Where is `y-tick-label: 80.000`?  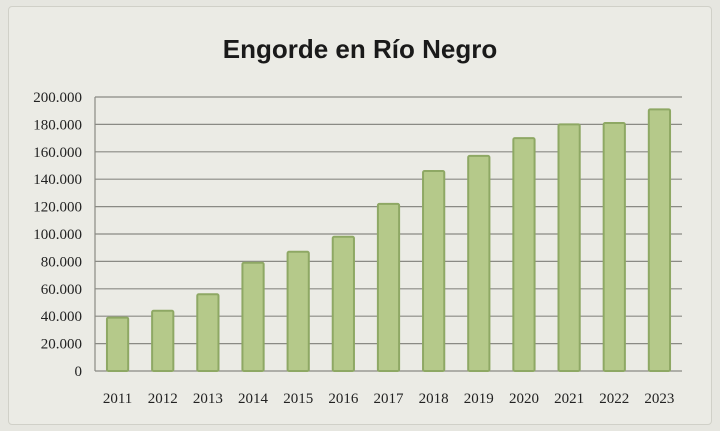
y-tick-label: 80.000 is located at coordinates (61, 262).